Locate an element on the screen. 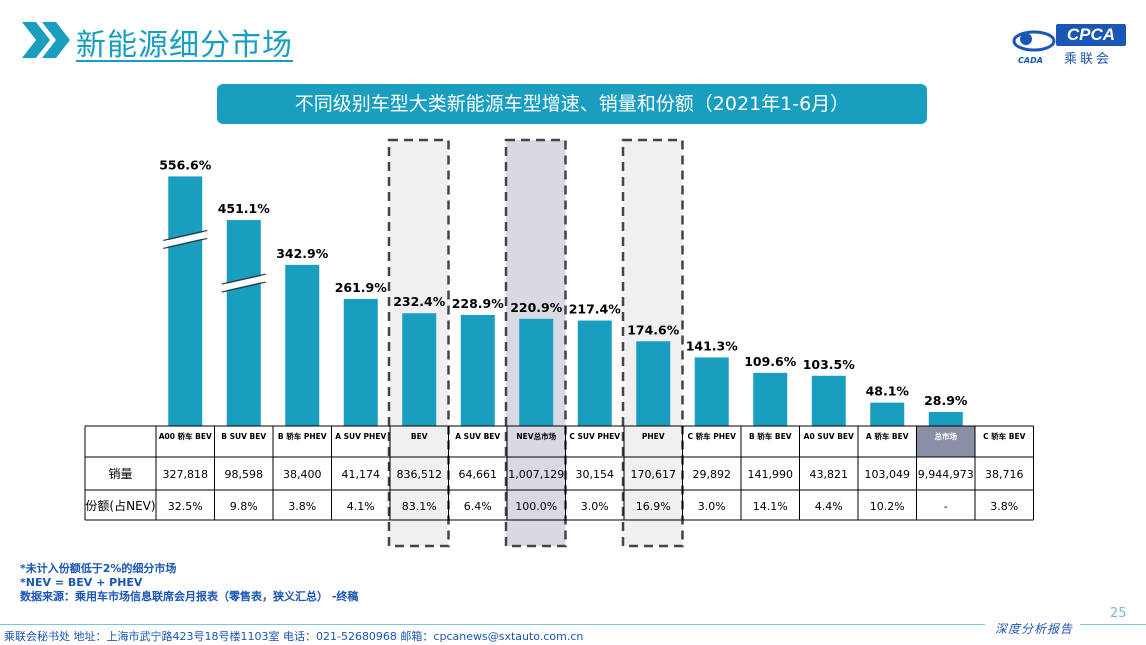 The width and height of the screenshot is (1146, 645). share-value: 32.5% is located at coordinates (185, 506).